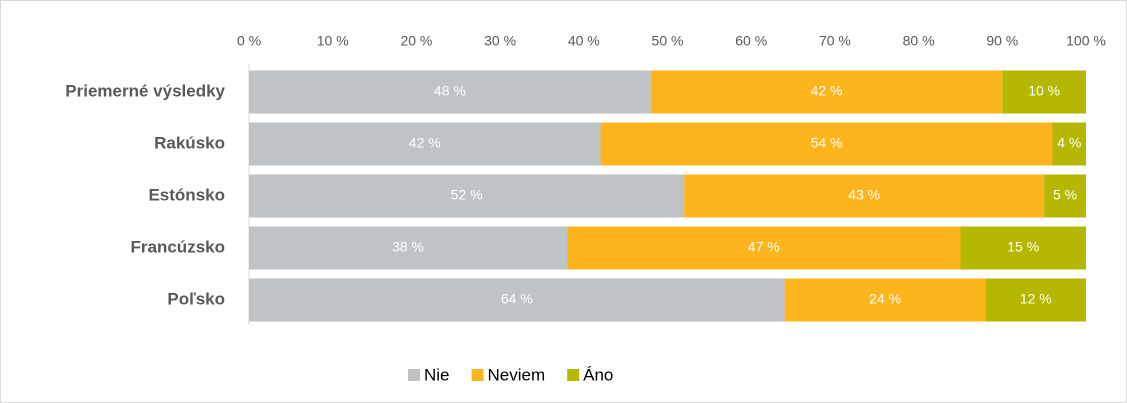  I want to click on x-tick-label: 0 %, so click(249, 41).